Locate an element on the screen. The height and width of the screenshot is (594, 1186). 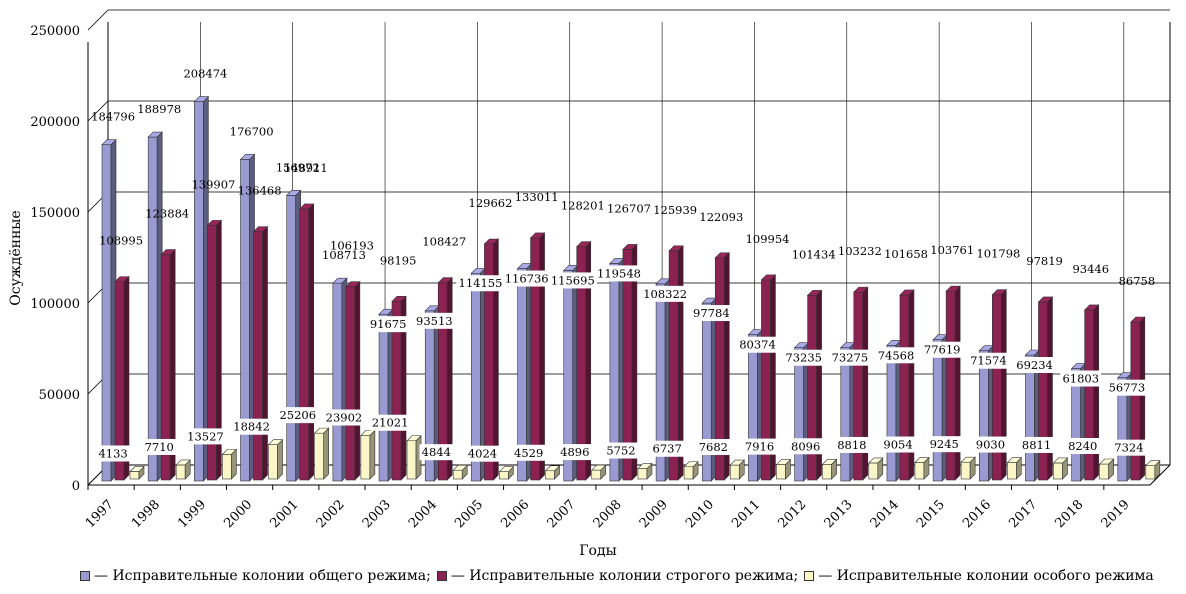
value-label-general: 156972 is located at coordinates (298, 167).